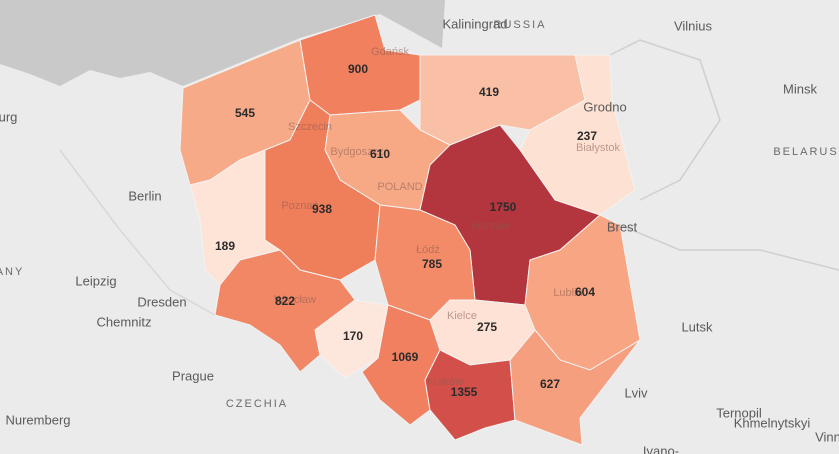  What do you see at coordinates (358, 69) in the screenshot?
I see `value-label: 900` at bounding box center [358, 69].